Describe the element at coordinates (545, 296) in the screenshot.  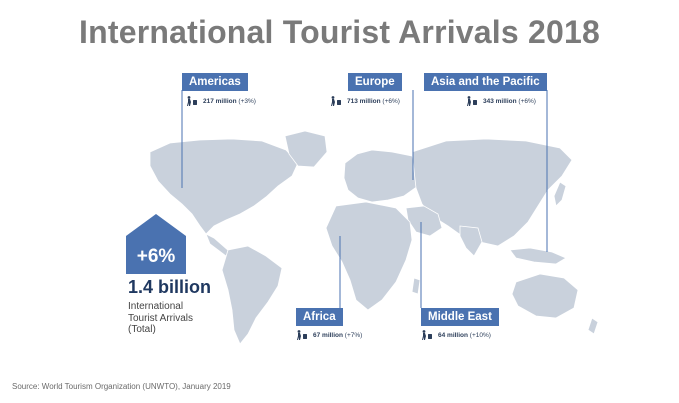
I see `australia-landmass` at that location.